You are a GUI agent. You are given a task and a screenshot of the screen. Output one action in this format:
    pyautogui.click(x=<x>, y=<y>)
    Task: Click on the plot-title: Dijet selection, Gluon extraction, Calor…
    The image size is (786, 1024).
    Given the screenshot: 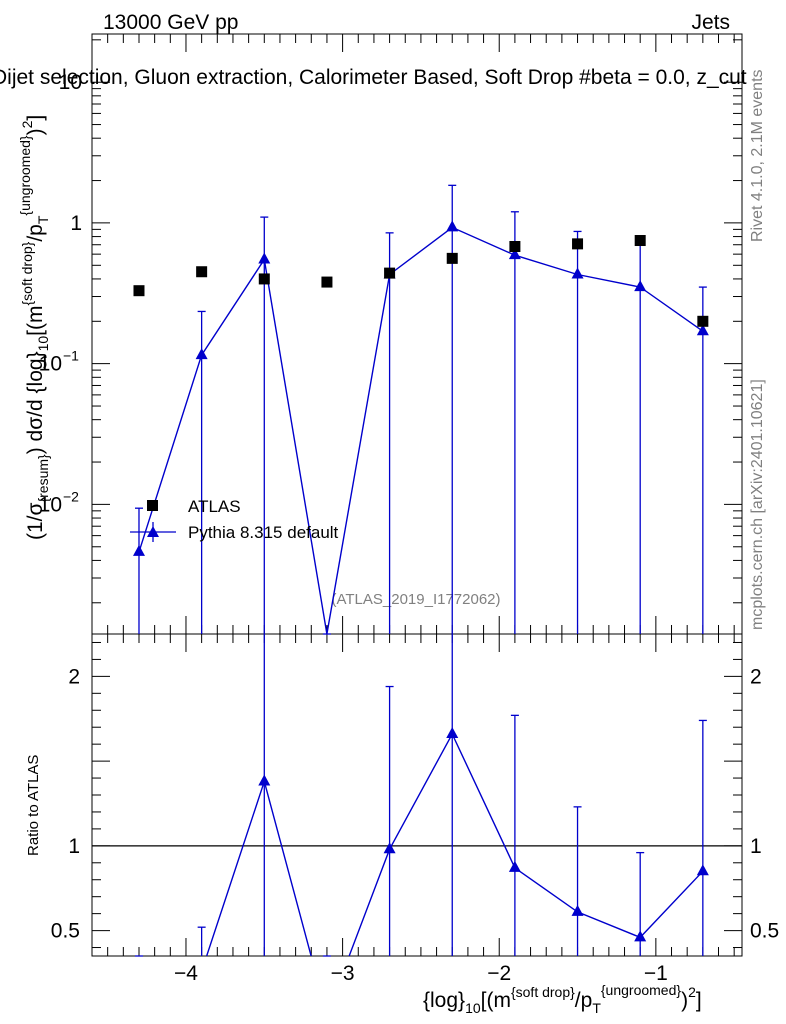 What is the action you would take?
    pyautogui.click(x=373, y=77)
    